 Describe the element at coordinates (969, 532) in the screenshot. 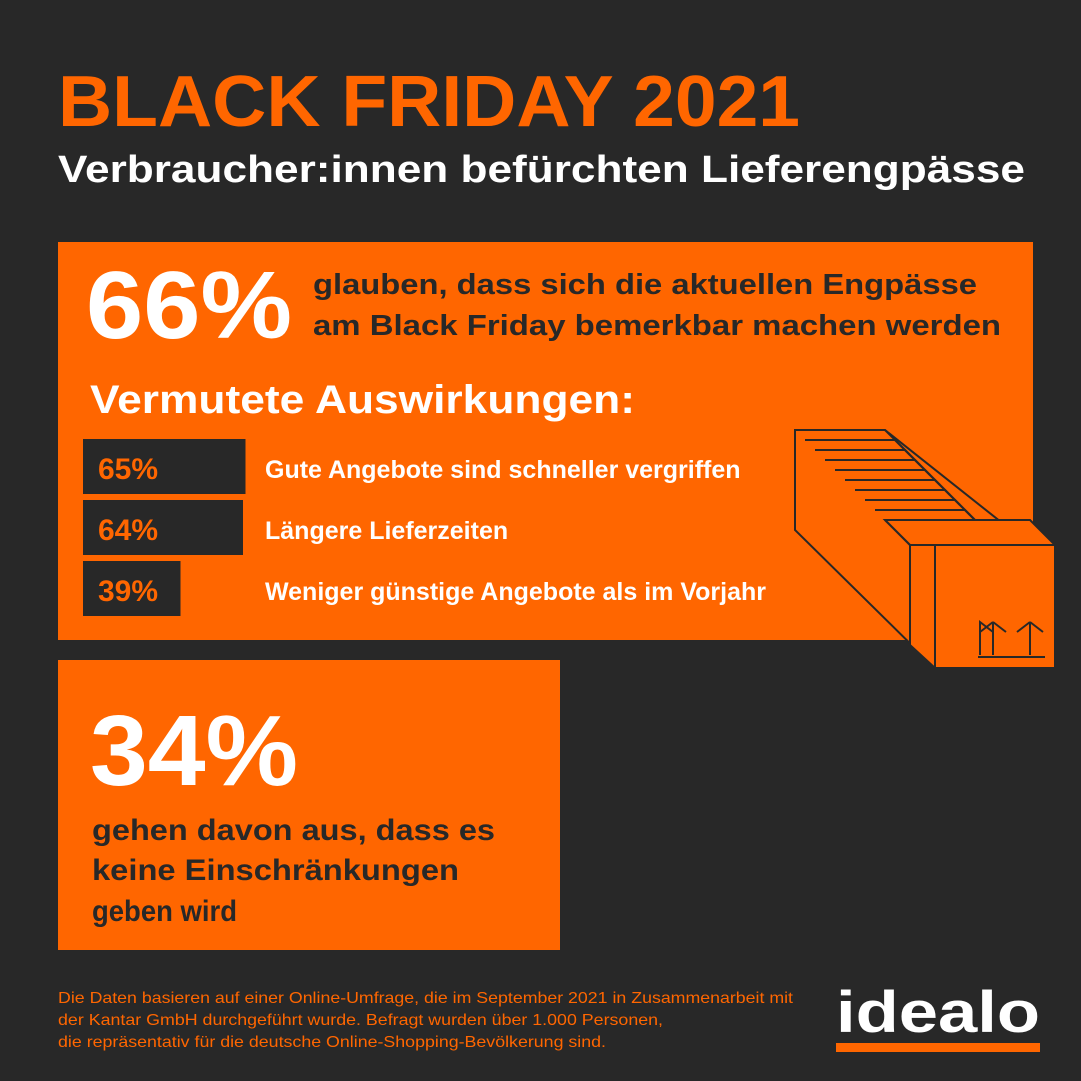

I see `box-edge` at that location.